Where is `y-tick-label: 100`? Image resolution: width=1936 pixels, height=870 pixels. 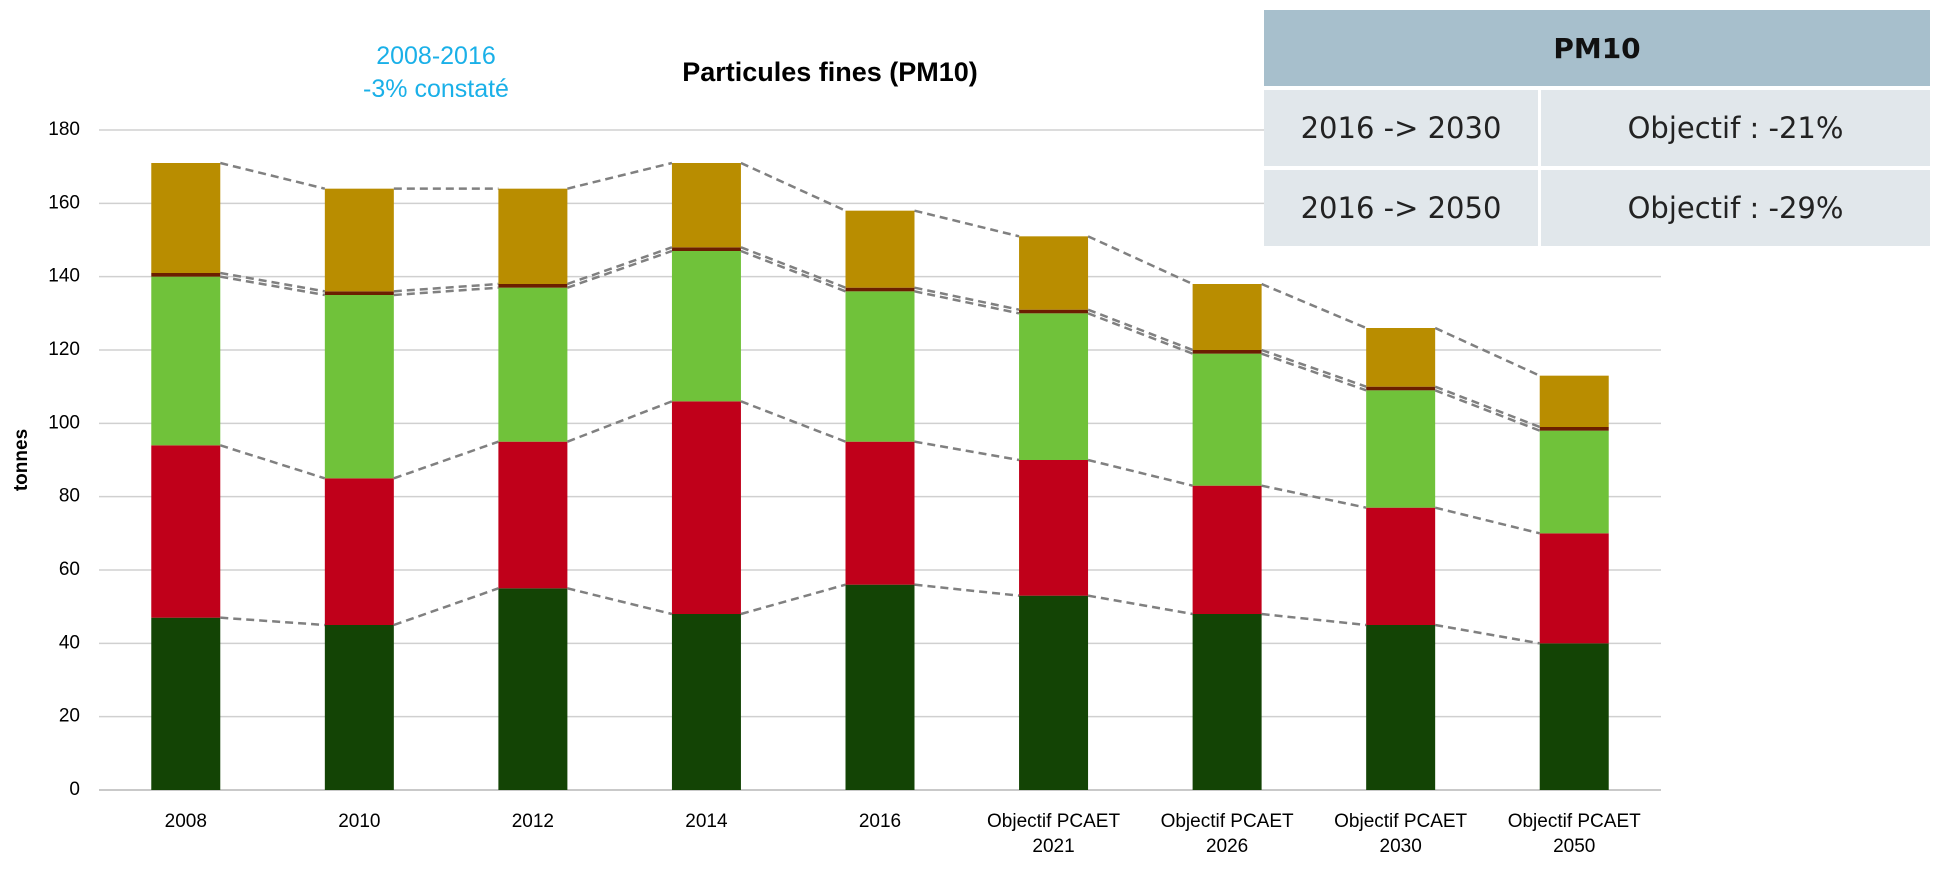 y-tick-label: 100 is located at coordinates (64, 422).